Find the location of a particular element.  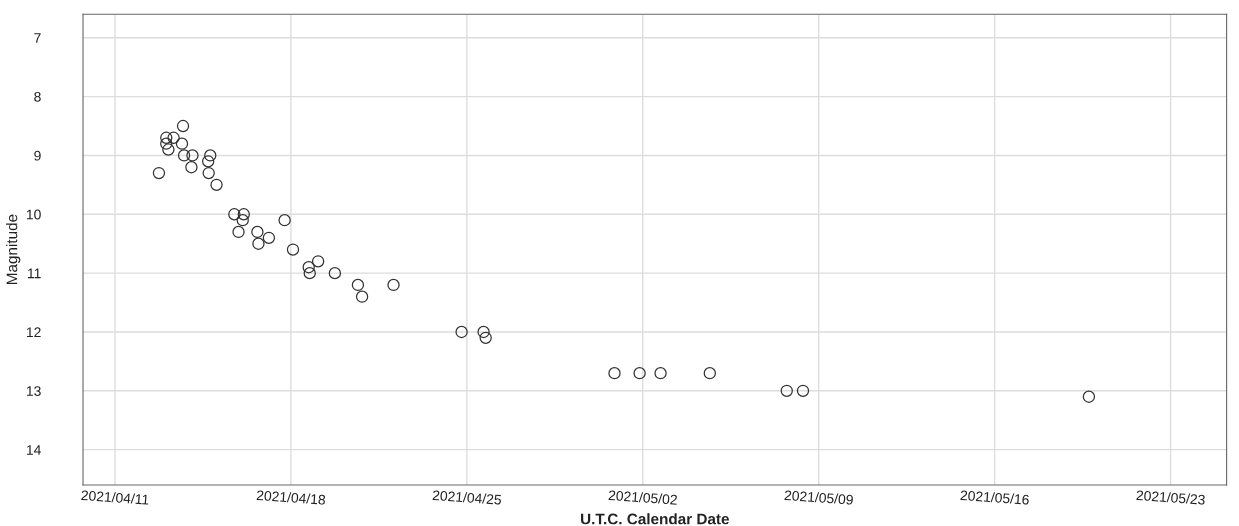

x-tick-label: 2021/04/18 is located at coordinates (291, 497).